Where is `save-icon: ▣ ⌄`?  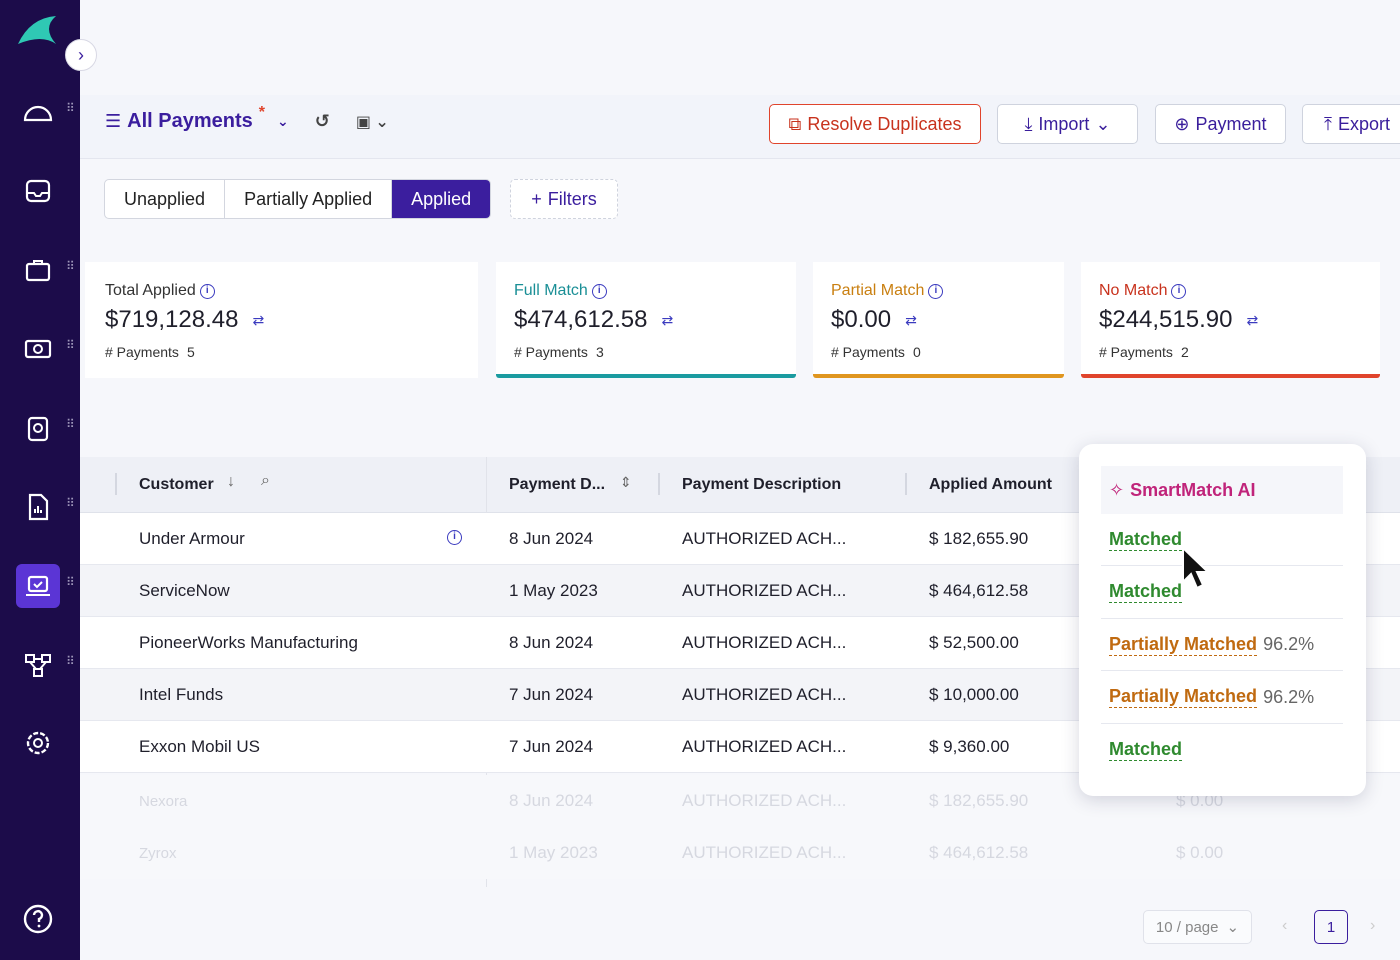
save-icon: ▣ ⌄ is located at coordinates (372, 122).